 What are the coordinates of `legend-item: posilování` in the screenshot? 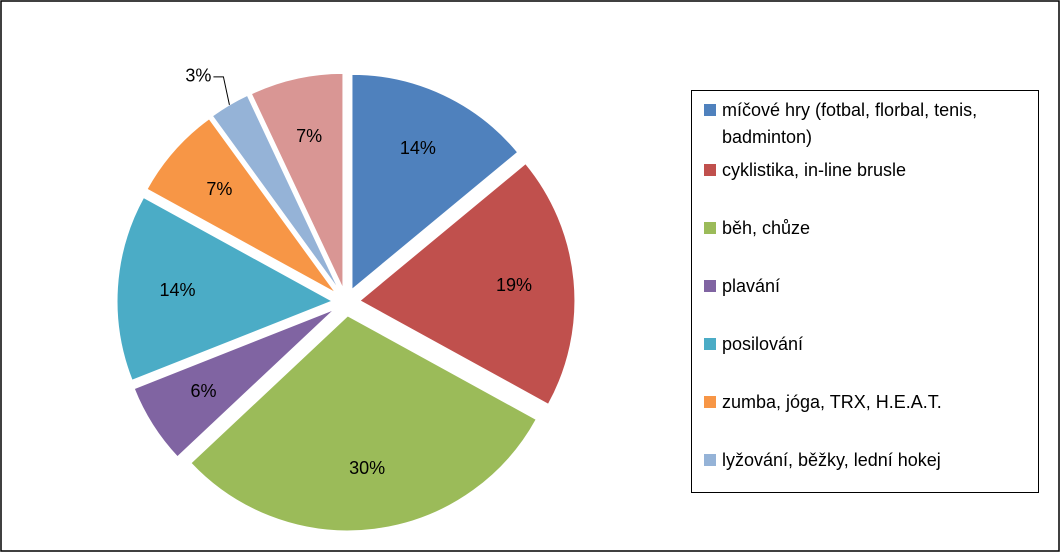 It's located at (874, 344).